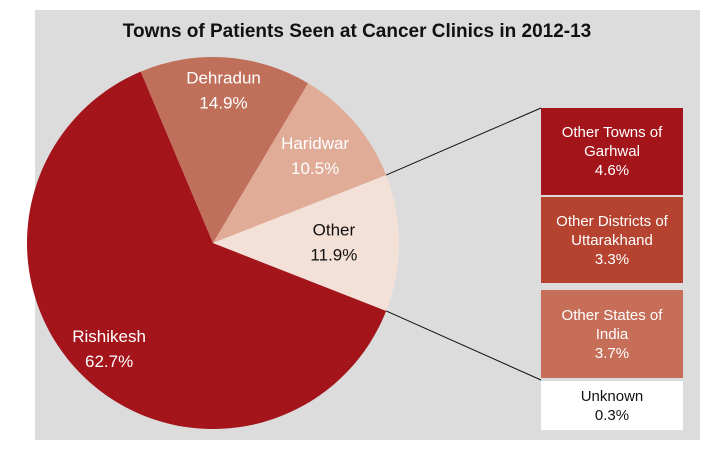 This screenshot has height=452, width=713. I want to click on breakdown-label: Other States of India, so click(612, 324).